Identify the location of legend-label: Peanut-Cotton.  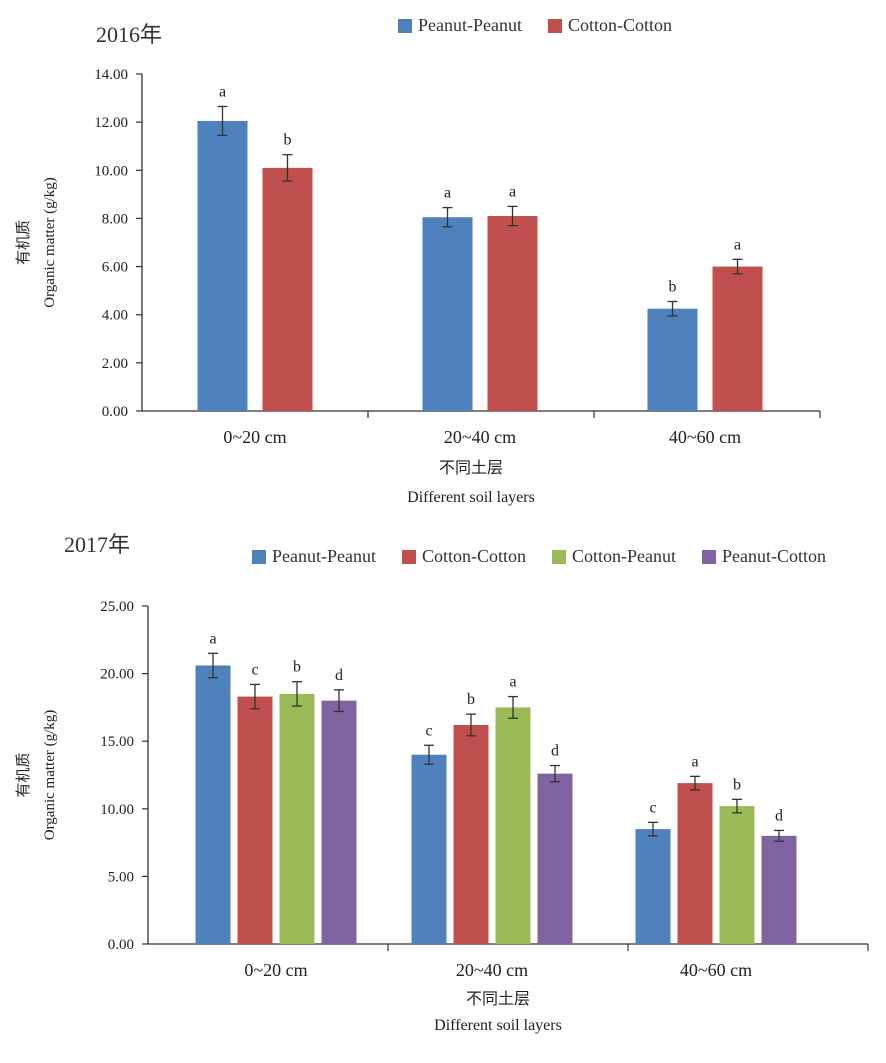
(774, 556).